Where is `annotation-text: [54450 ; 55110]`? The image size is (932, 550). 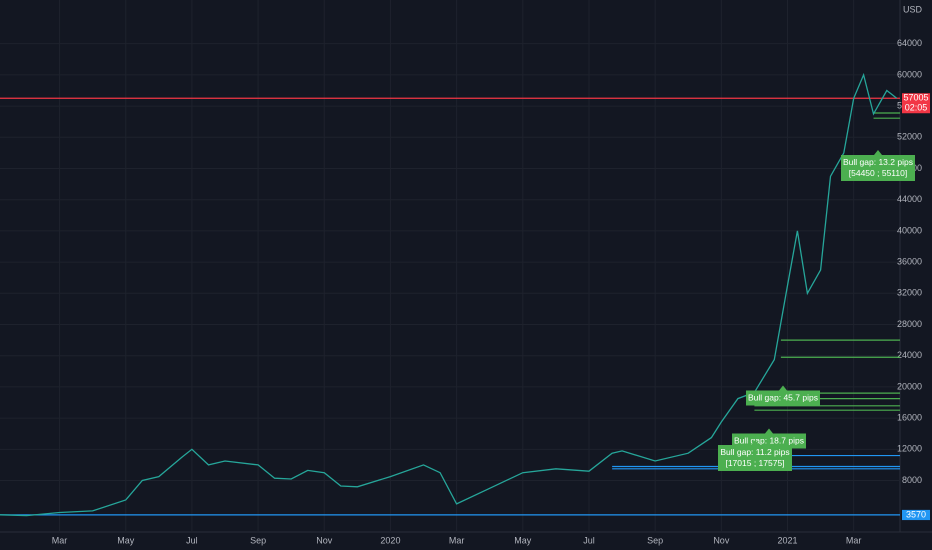 annotation-text: [54450 ; 55110] is located at coordinates (878, 173).